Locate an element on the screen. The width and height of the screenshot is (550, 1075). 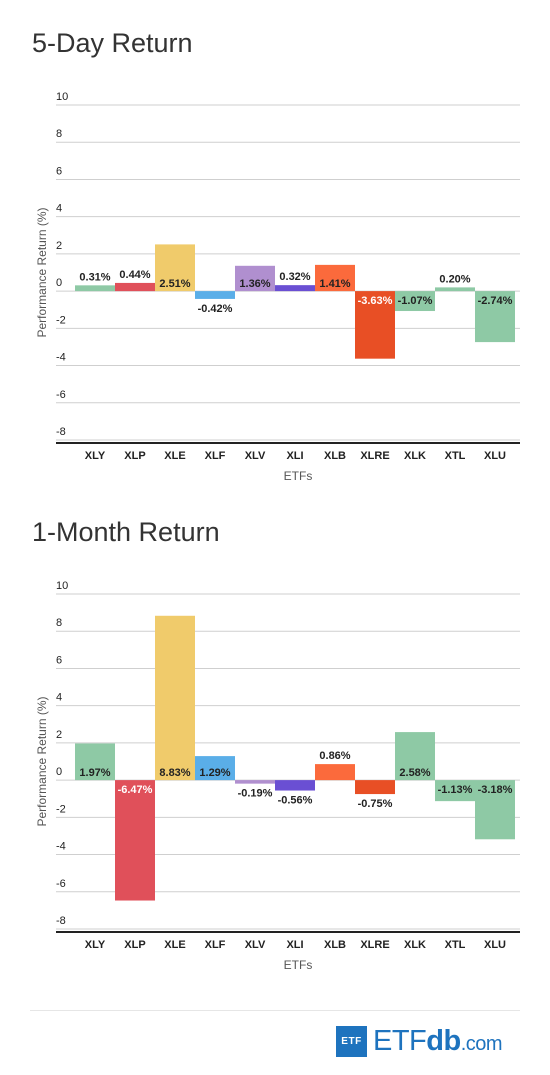
data-label-xli: -0.56% is located at coordinates (295, 801).